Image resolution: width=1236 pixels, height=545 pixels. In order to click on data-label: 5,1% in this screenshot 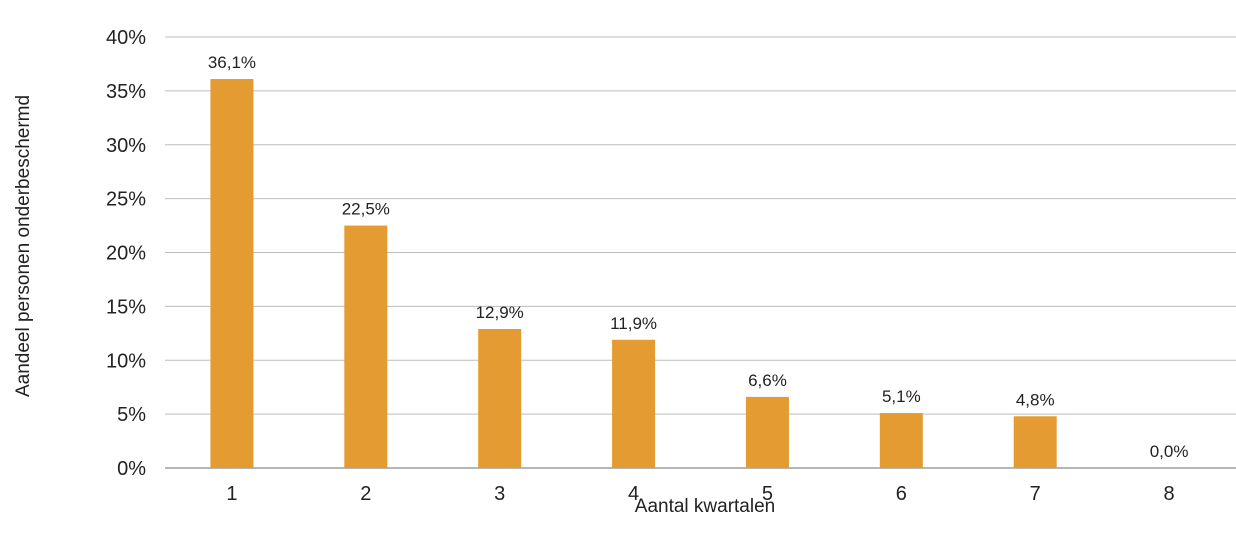, I will do `click(901, 396)`.